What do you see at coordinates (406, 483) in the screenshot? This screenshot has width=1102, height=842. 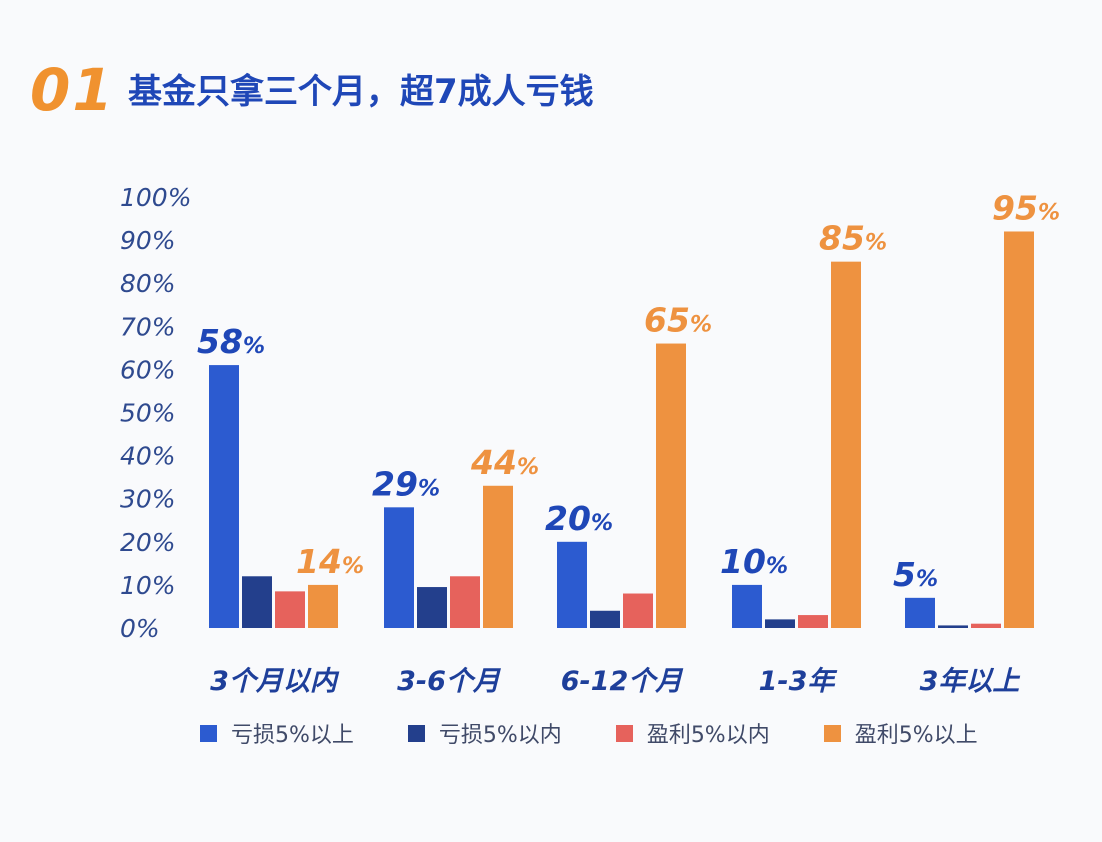 I see `data-label: 29%` at bounding box center [406, 483].